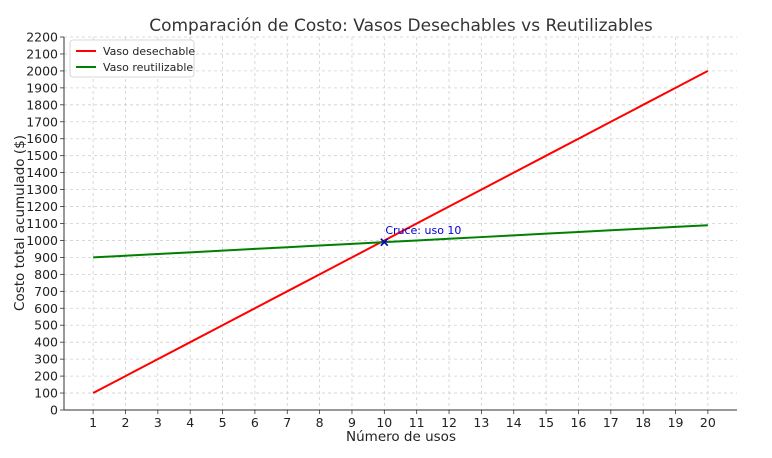 The width and height of the screenshot is (772, 458). What do you see at coordinates (352, 422) in the screenshot?
I see `x-tick-label: 9` at bounding box center [352, 422].